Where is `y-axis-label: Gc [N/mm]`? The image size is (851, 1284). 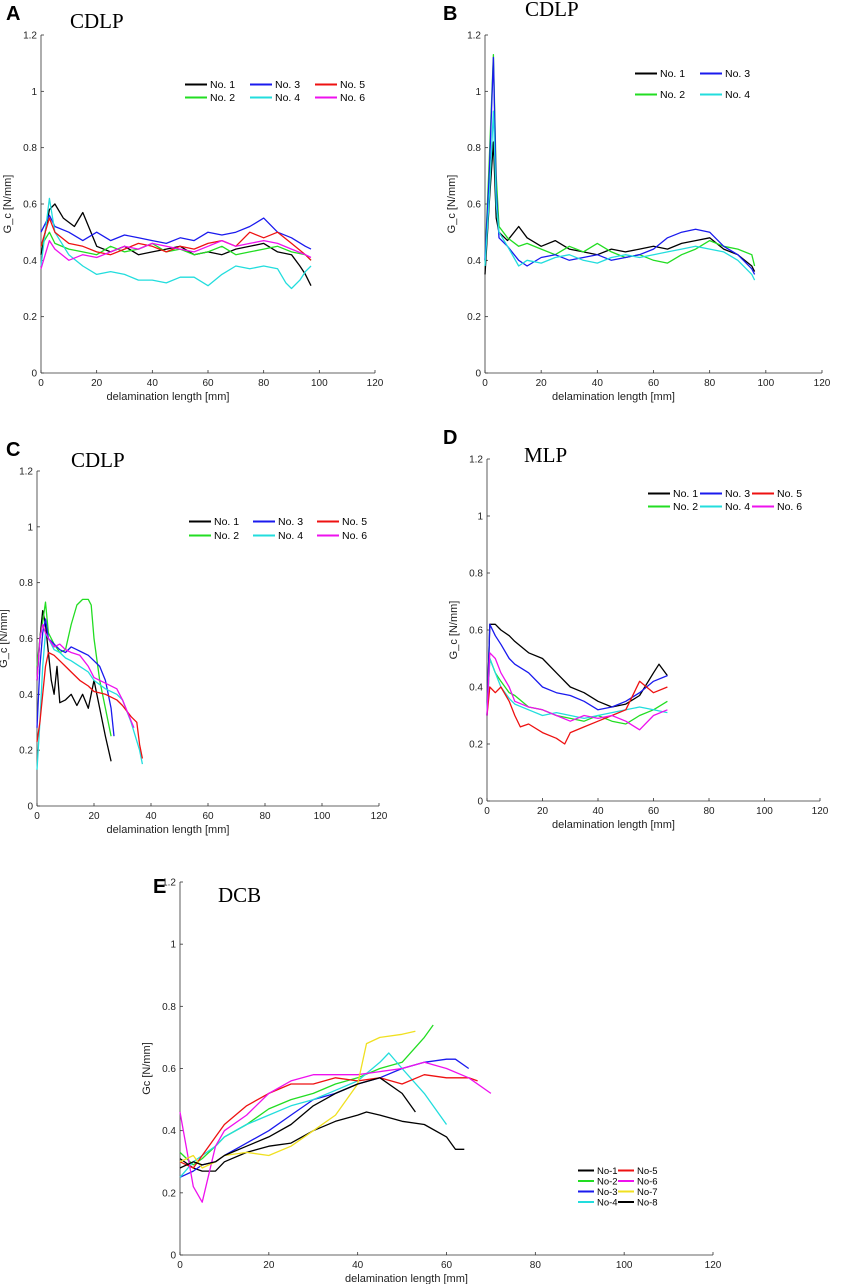
y-axis-label: Gc [N/mm] is located at coordinates (147, 1068).